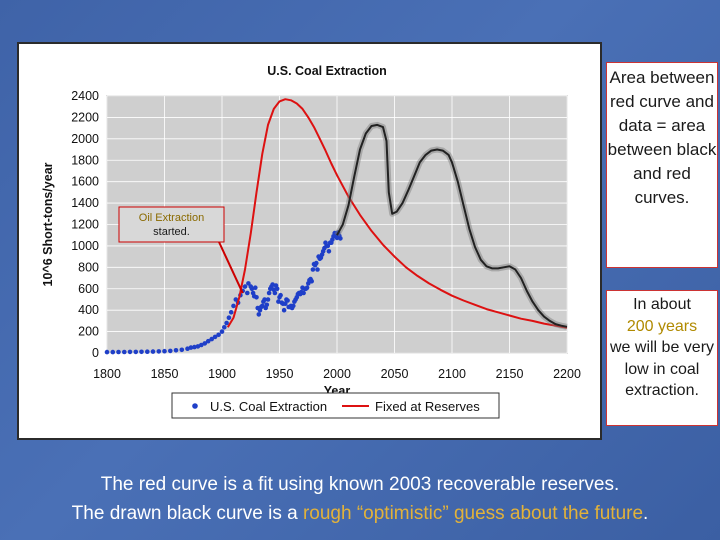  I want to click on y-tick-label: 2400, so click(85, 96).